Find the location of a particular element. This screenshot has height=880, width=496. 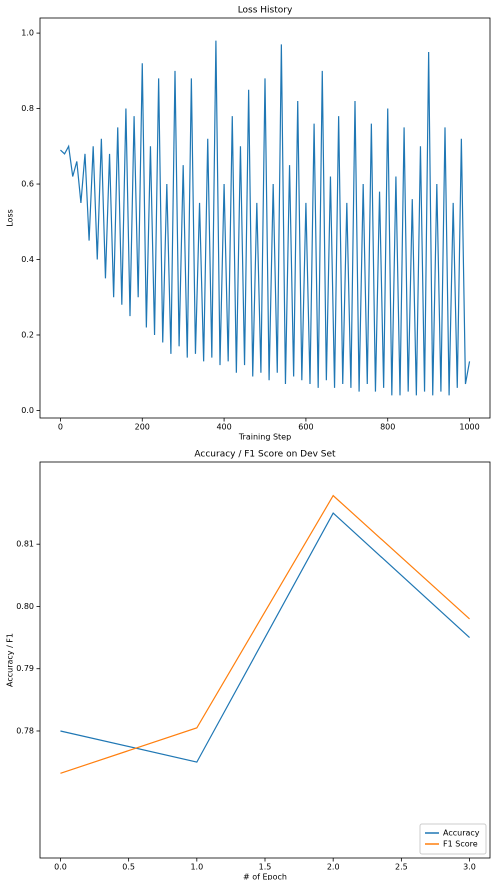

y-tick-label: 0.8 is located at coordinates (27, 108).